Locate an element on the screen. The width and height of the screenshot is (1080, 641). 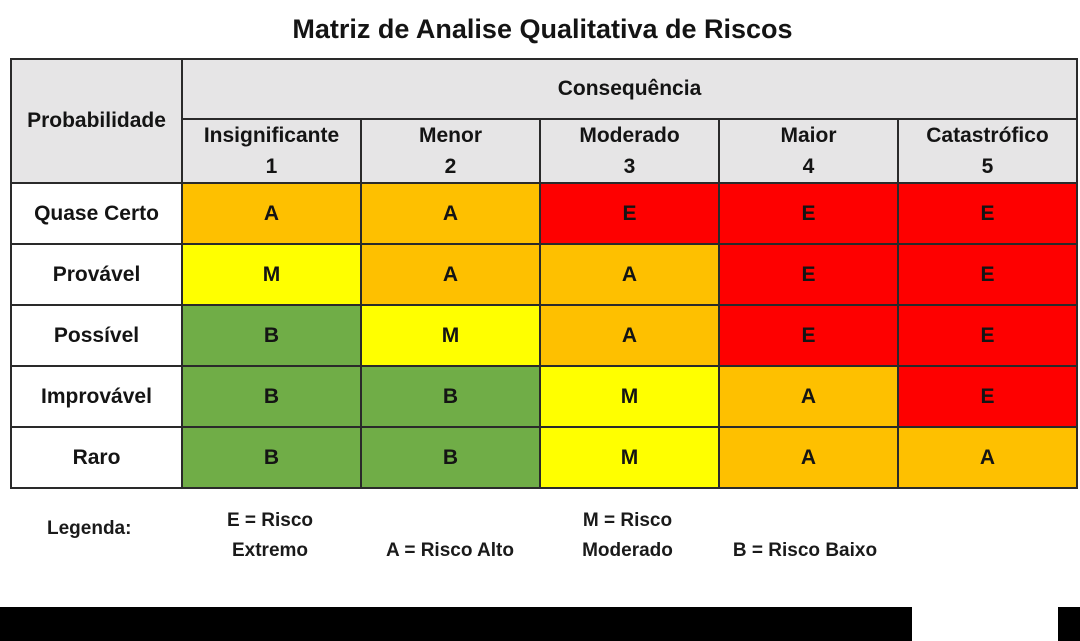
row-label-raro: Raro is located at coordinates (96, 457).